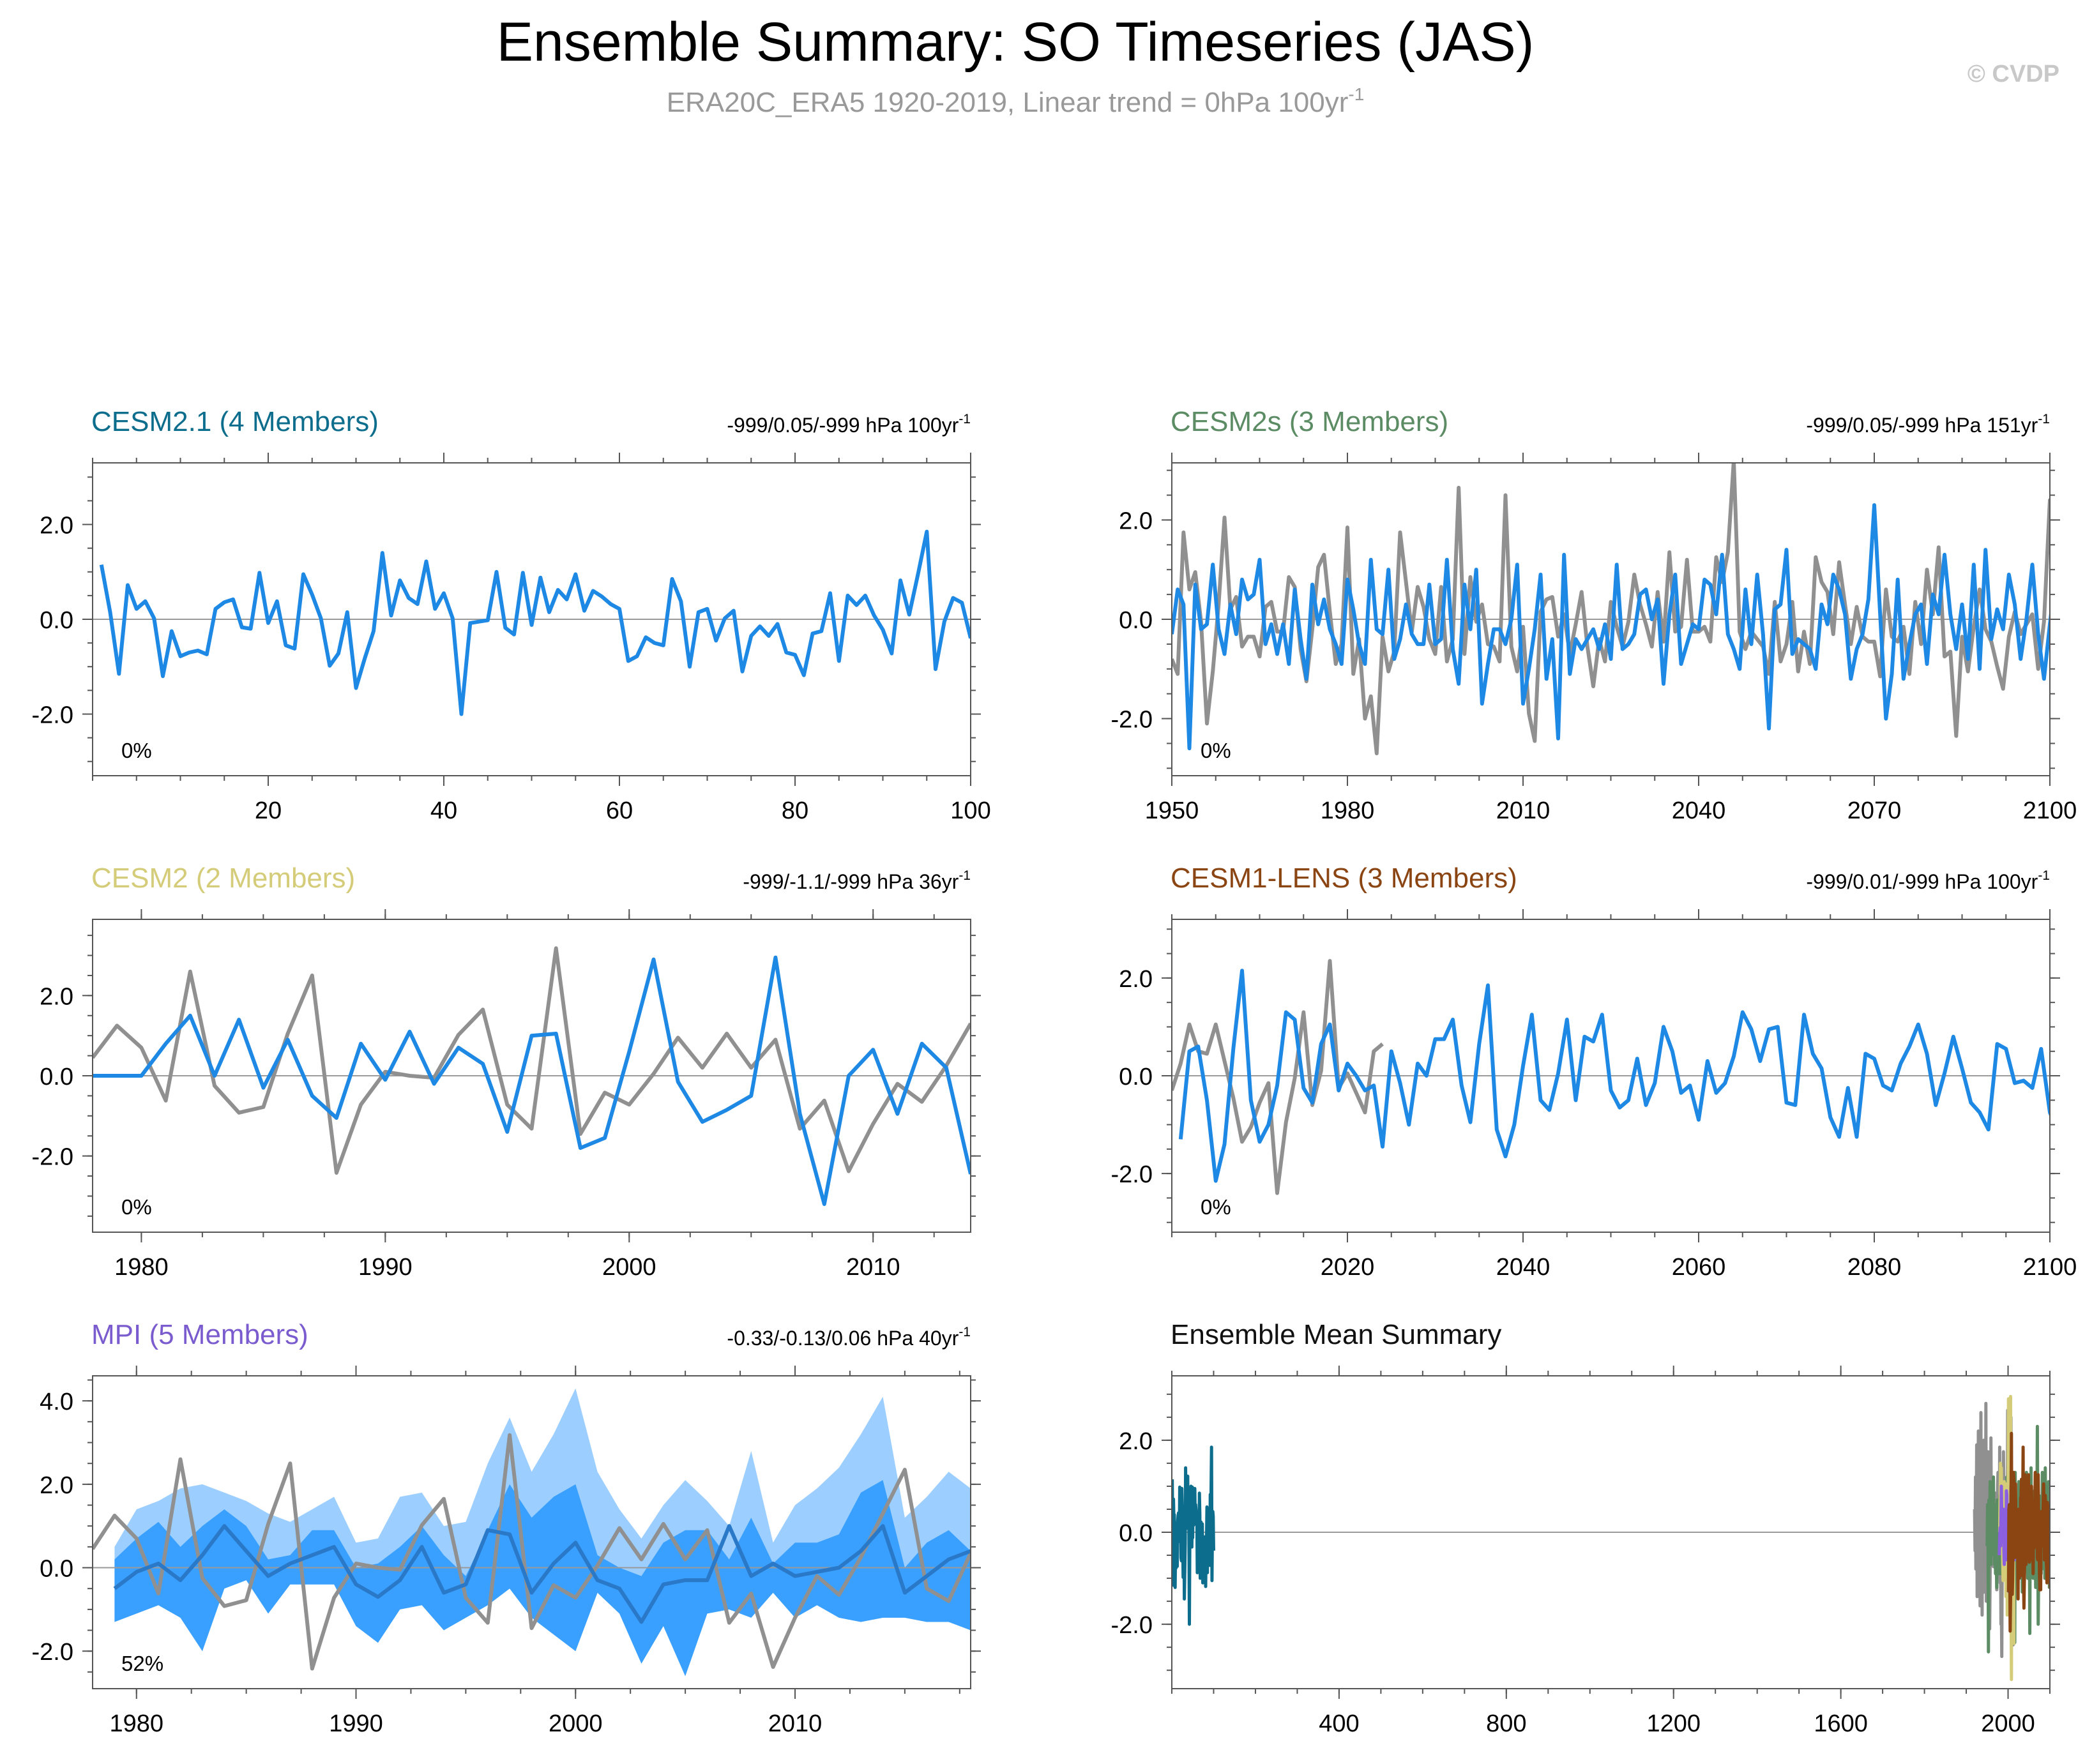 This screenshot has width=2085, height=1764. I want to click on y-tick-label: 4.0, so click(56, 1402).